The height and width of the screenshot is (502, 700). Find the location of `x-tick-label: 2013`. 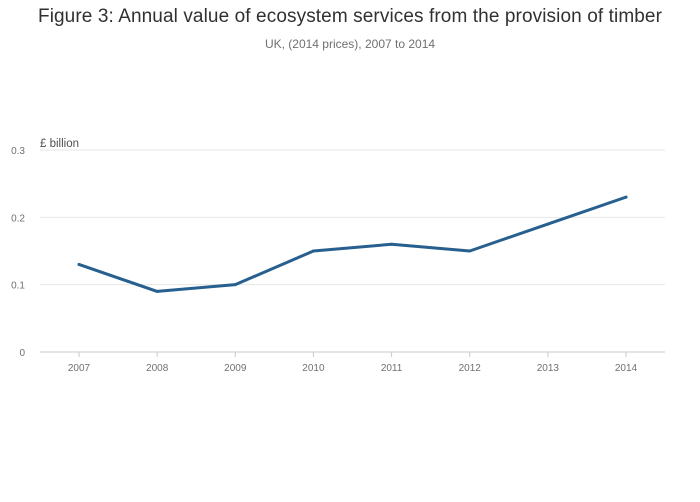

x-tick-label: 2013 is located at coordinates (548, 368).